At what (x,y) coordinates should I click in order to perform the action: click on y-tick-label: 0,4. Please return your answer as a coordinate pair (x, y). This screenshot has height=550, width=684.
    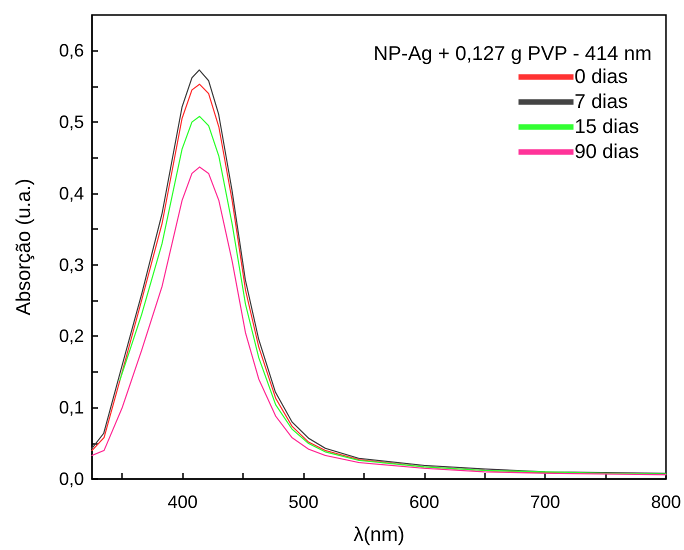
    Looking at the image, I should click on (71, 193).